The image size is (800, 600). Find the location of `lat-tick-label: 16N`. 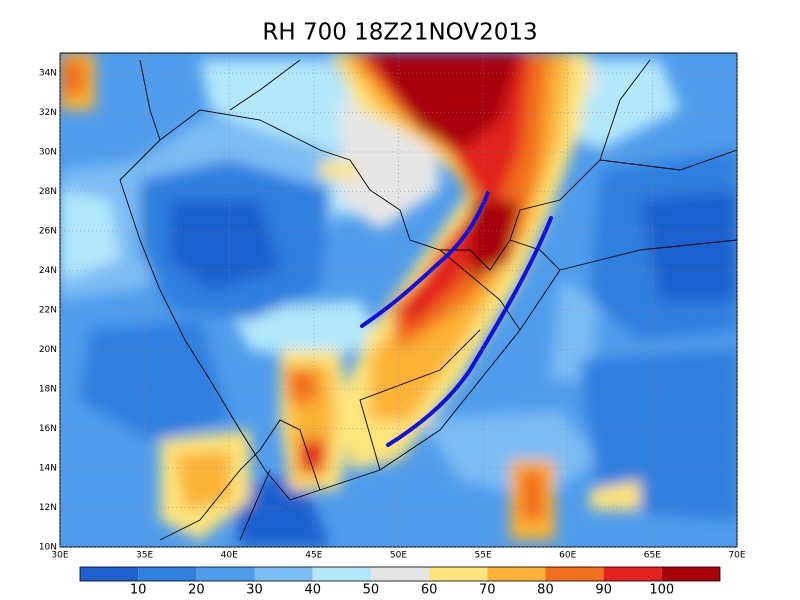

lat-tick-label: 16N is located at coordinates (48, 429).